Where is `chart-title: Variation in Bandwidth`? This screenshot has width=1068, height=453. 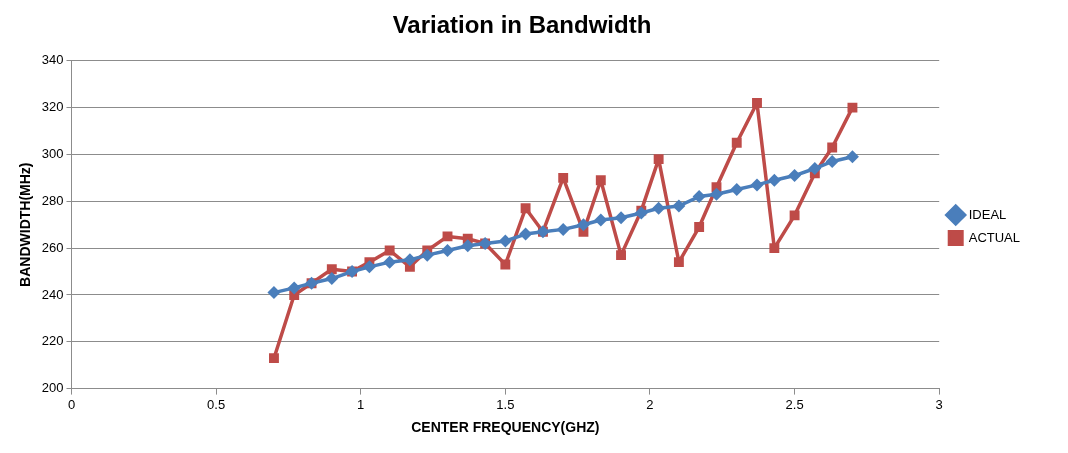 chart-title: Variation in Bandwidth is located at coordinates (522, 25).